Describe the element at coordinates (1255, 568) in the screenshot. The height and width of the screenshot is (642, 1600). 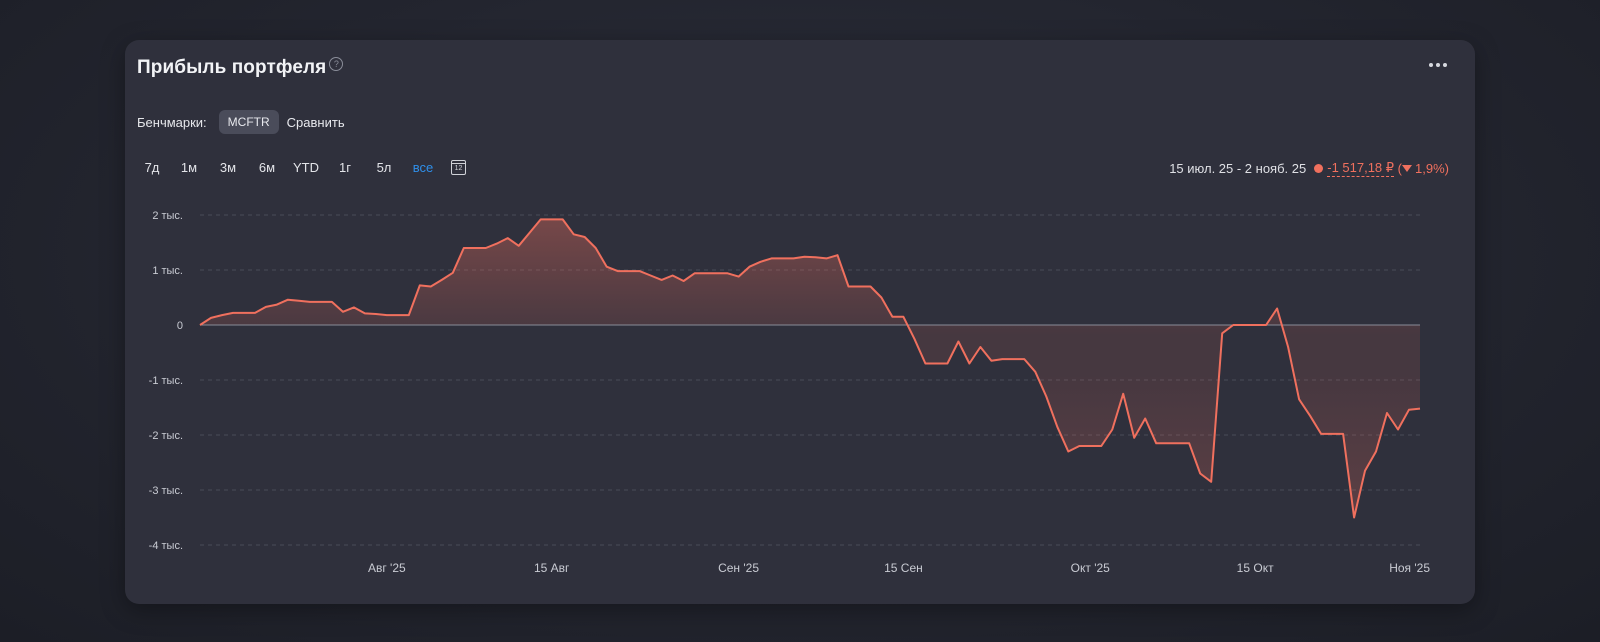
I see `x-tick-label: 15 Окт` at that location.